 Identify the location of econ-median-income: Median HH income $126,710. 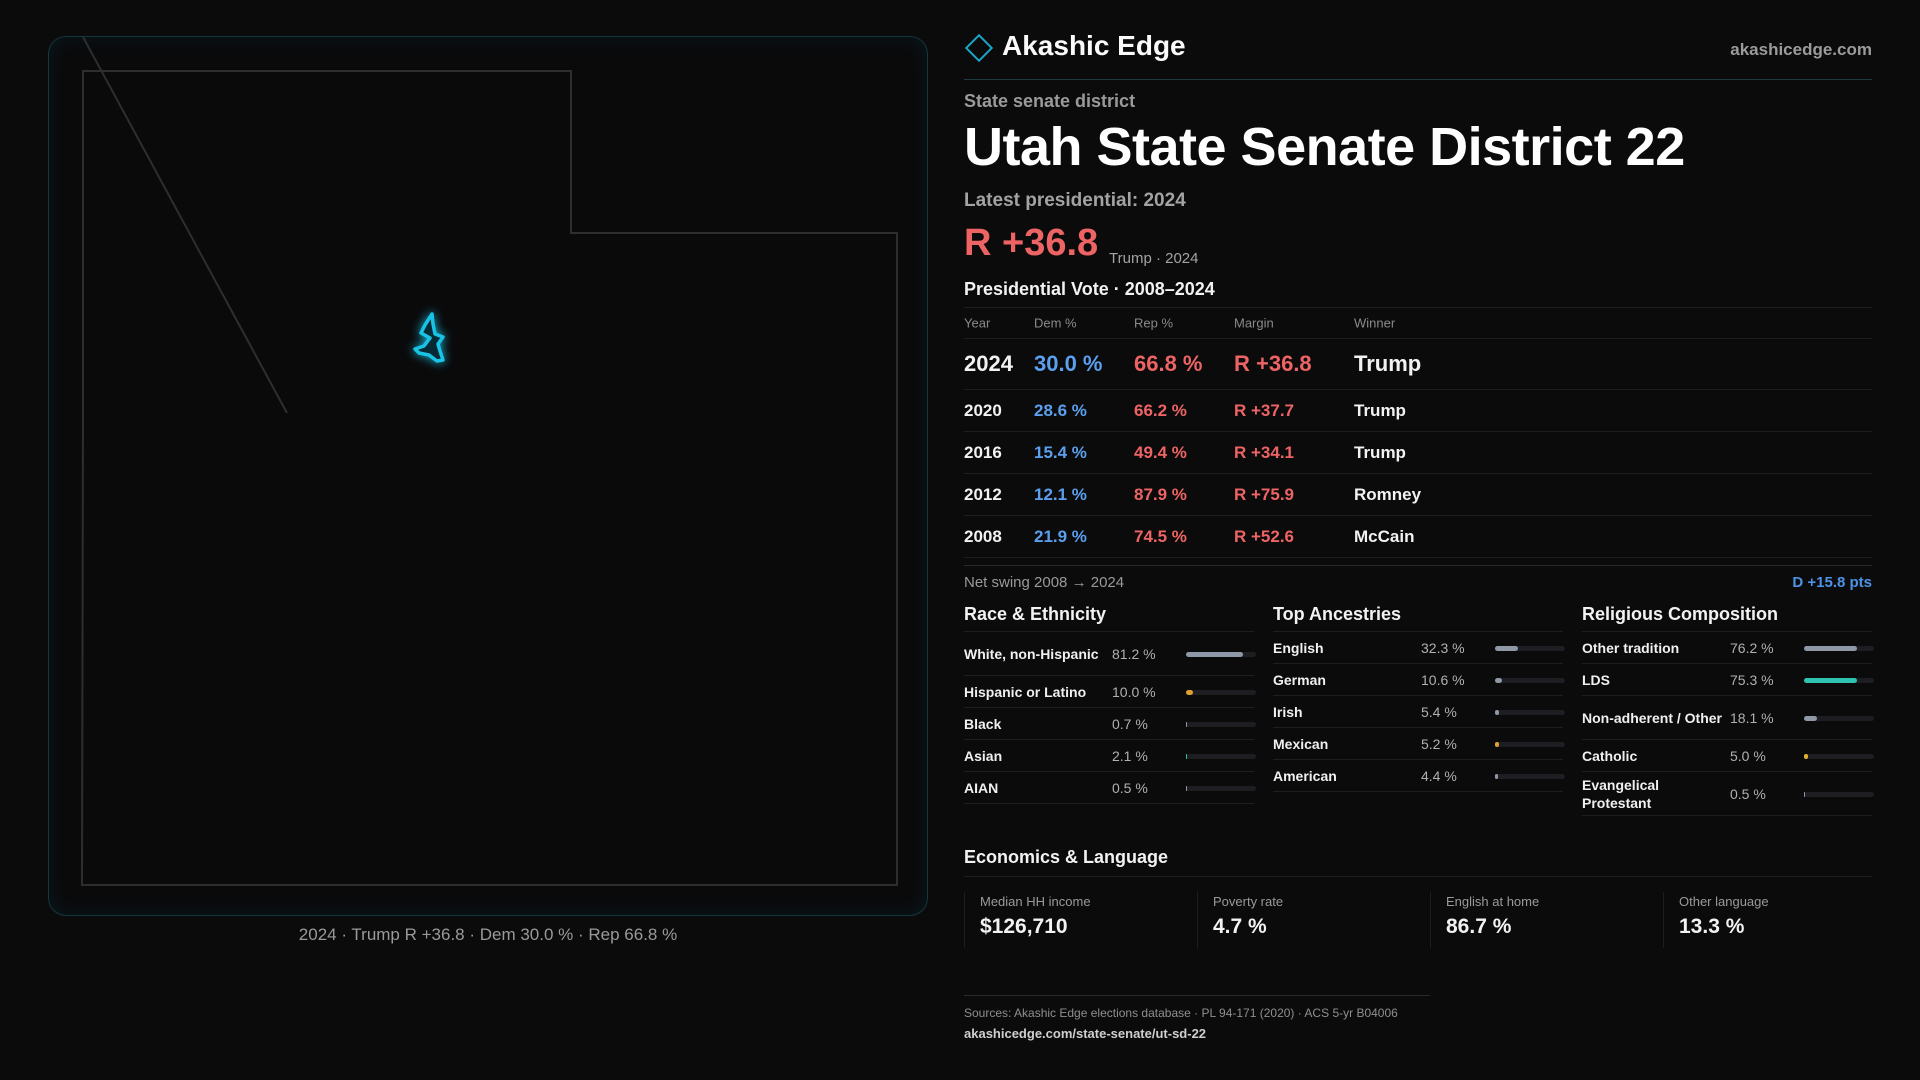
(1074, 920).